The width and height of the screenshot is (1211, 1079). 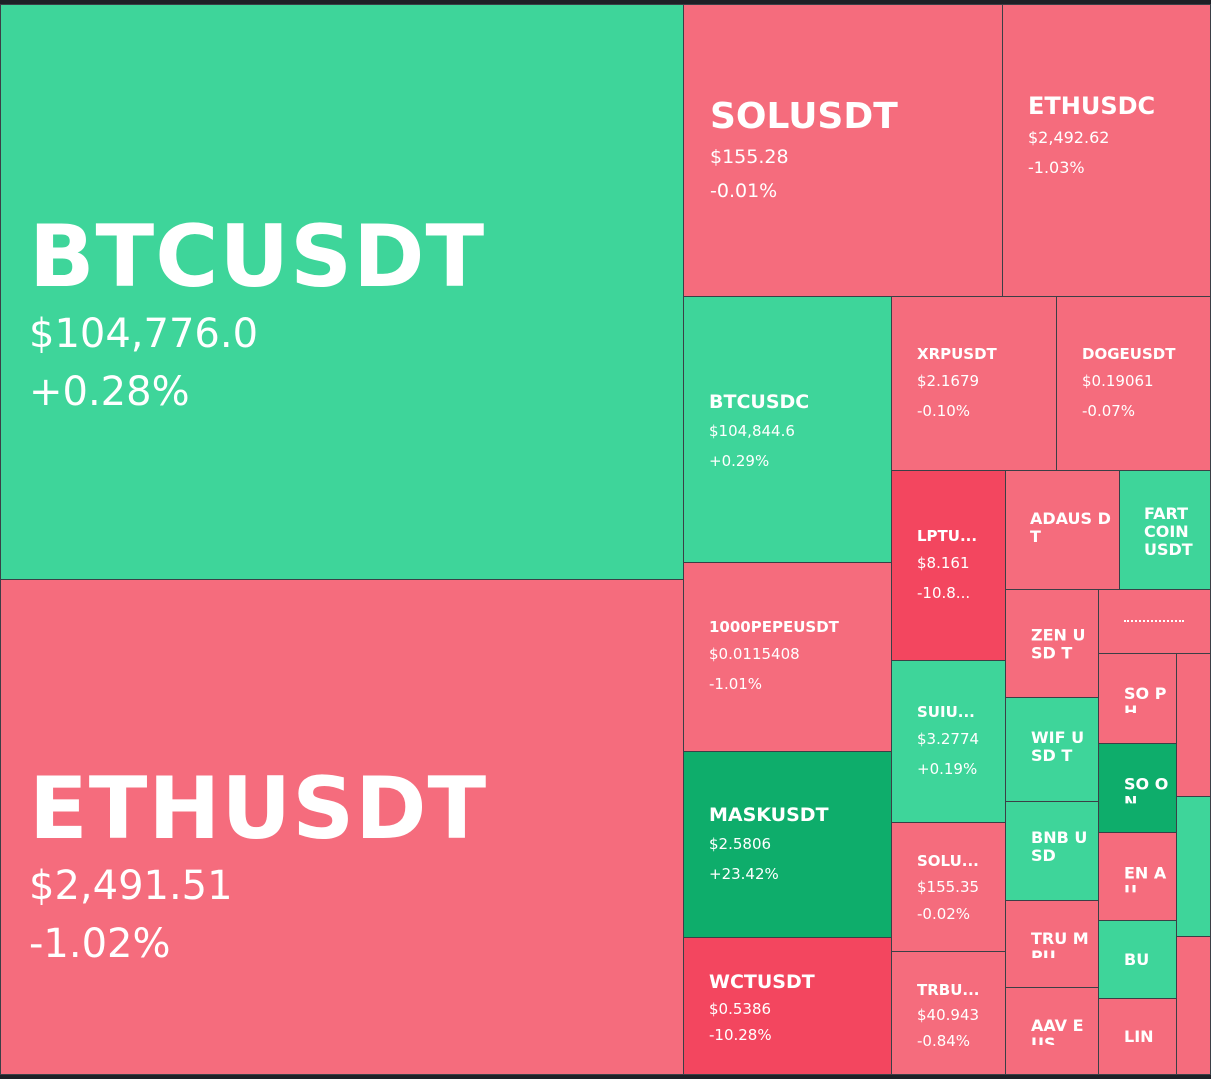 I want to click on tile-price: $155.35, so click(x=948, y=887).